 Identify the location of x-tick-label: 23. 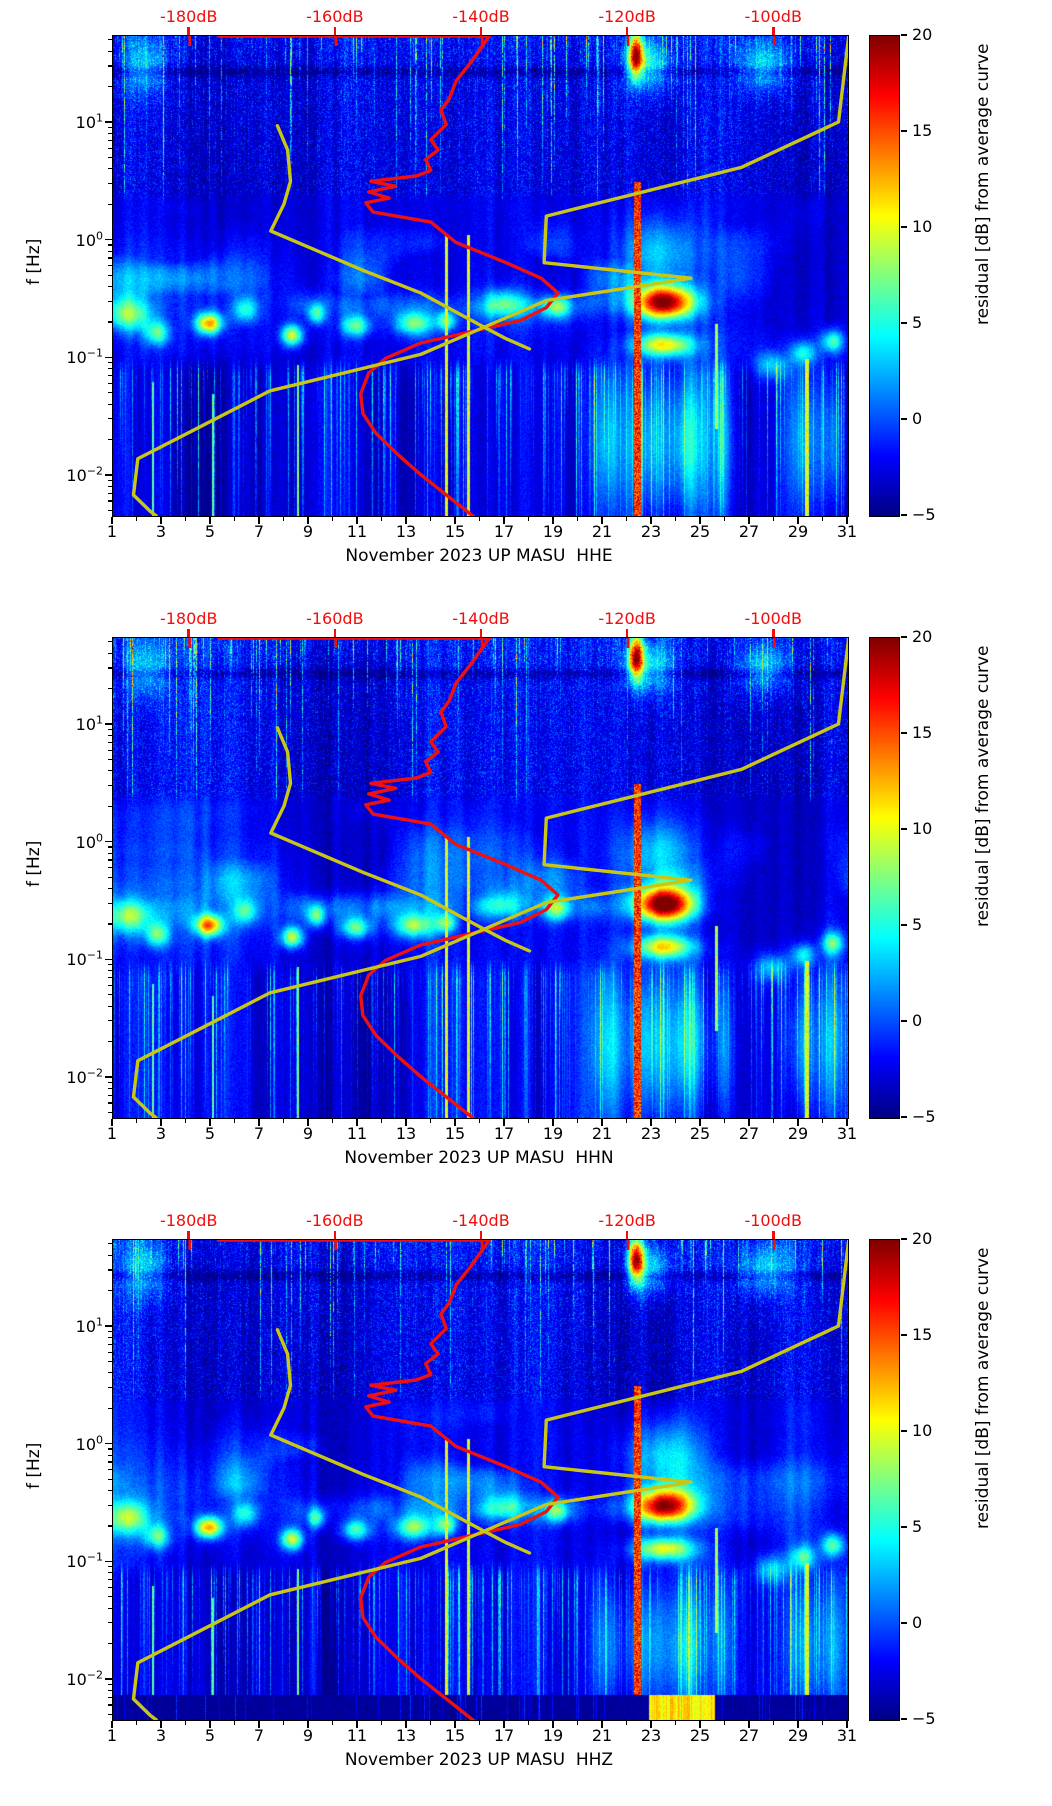
(651, 531).